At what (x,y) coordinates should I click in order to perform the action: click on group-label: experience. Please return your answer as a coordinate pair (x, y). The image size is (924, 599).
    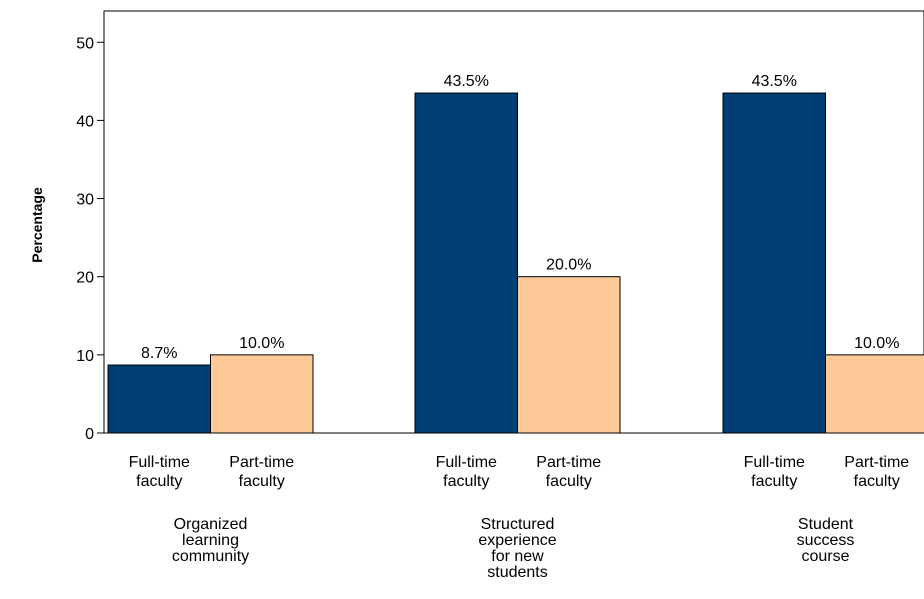
    Looking at the image, I should click on (517, 540).